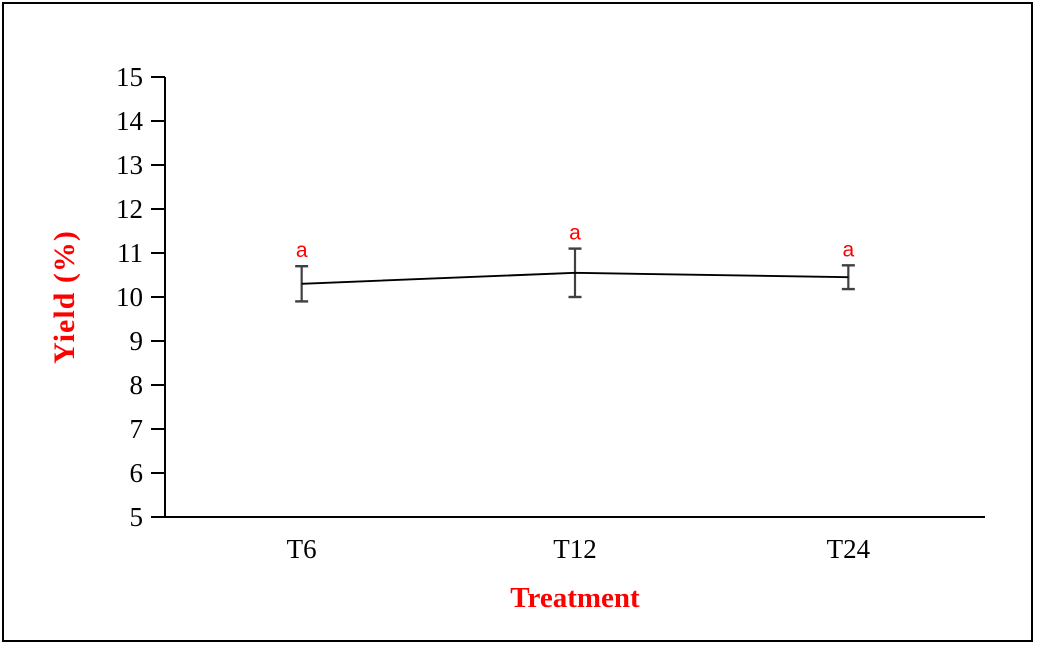  What do you see at coordinates (129, 297) in the screenshot?
I see `y-tick-label: 10` at bounding box center [129, 297].